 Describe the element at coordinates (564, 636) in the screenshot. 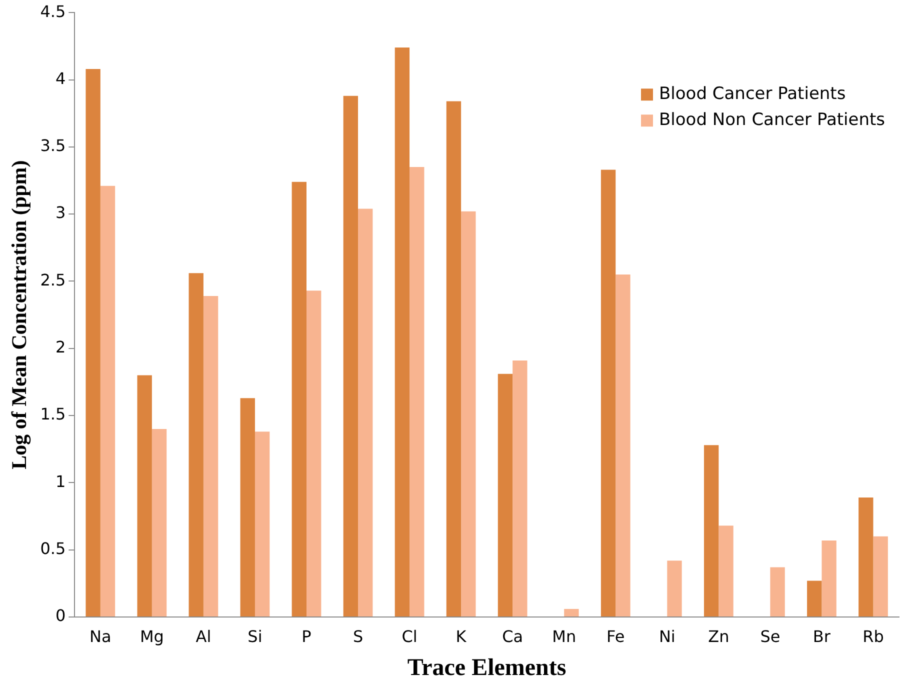

I see `x-tick-label: Mn` at that location.